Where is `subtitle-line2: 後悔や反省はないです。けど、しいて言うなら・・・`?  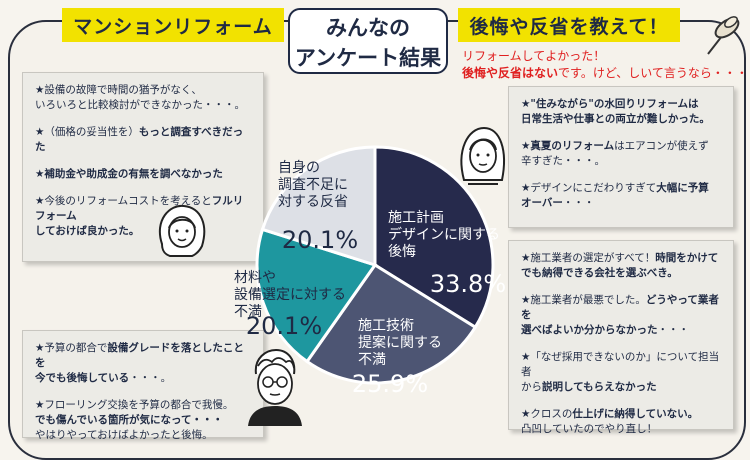
subtitle-line2: 後悔や反省はないです。けど、しいて言うなら・・・ is located at coordinates (605, 73).